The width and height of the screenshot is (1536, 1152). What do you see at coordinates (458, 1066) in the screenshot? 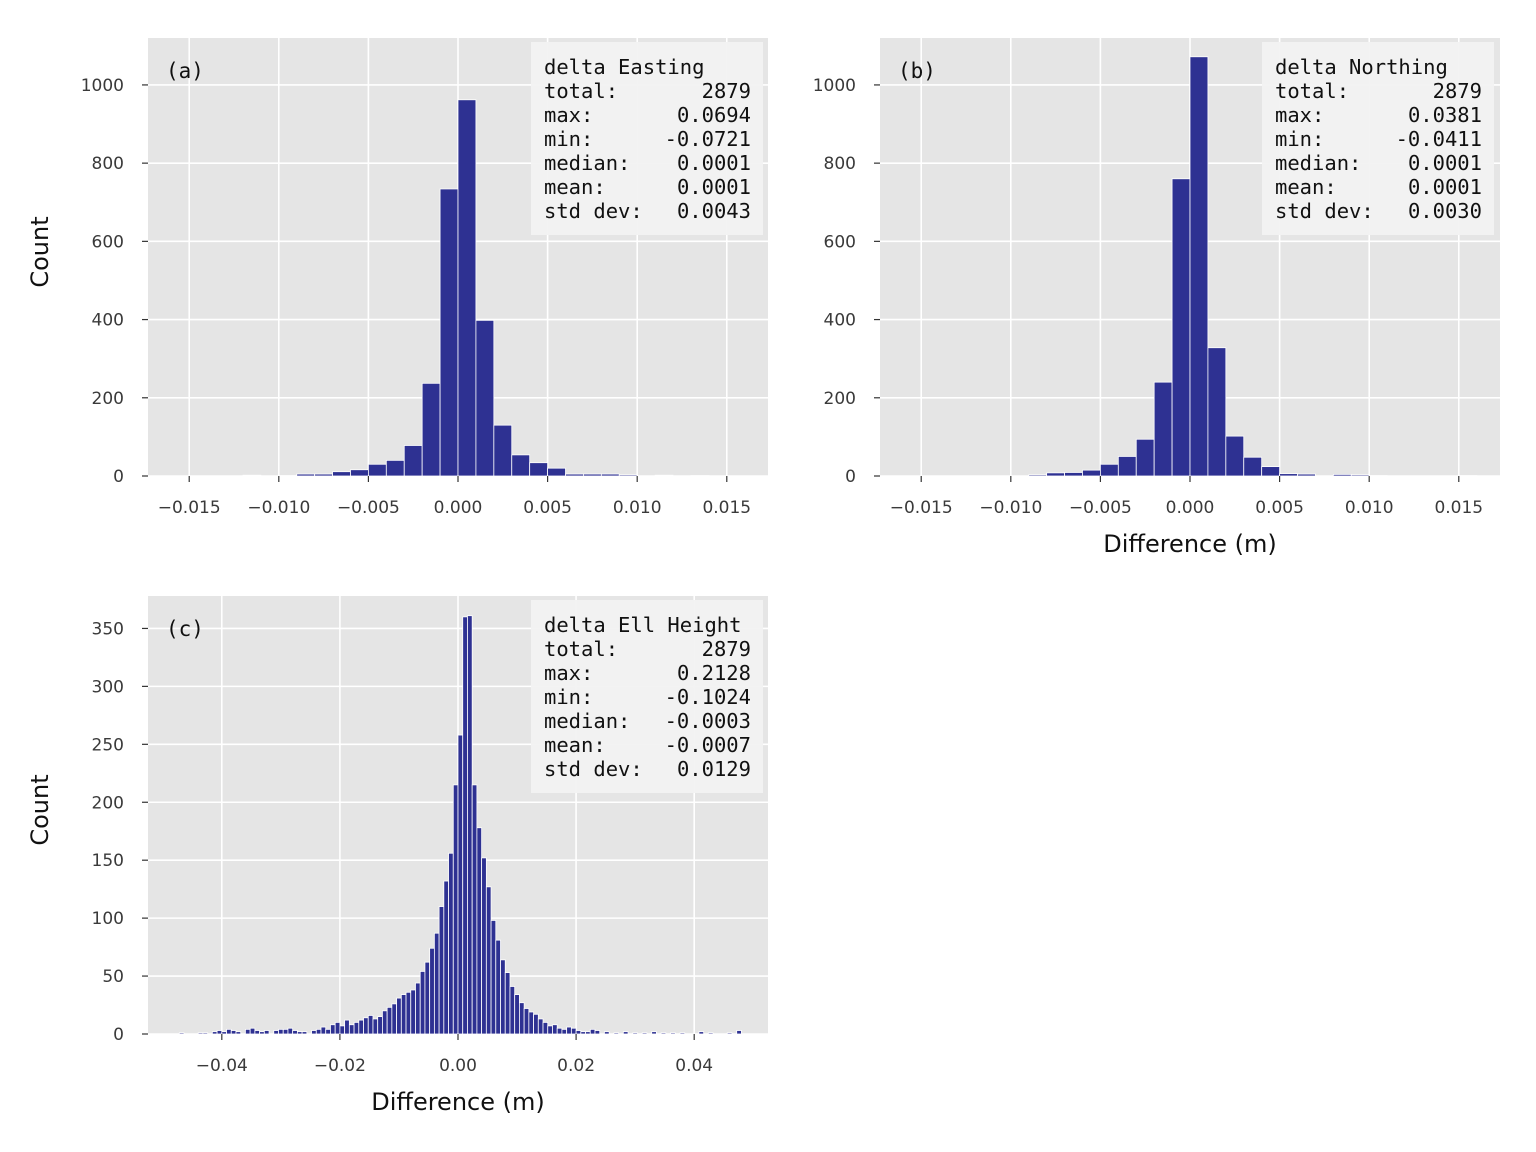
I see `x-tick-label: 0.00` at bounding box center [458, 1066].